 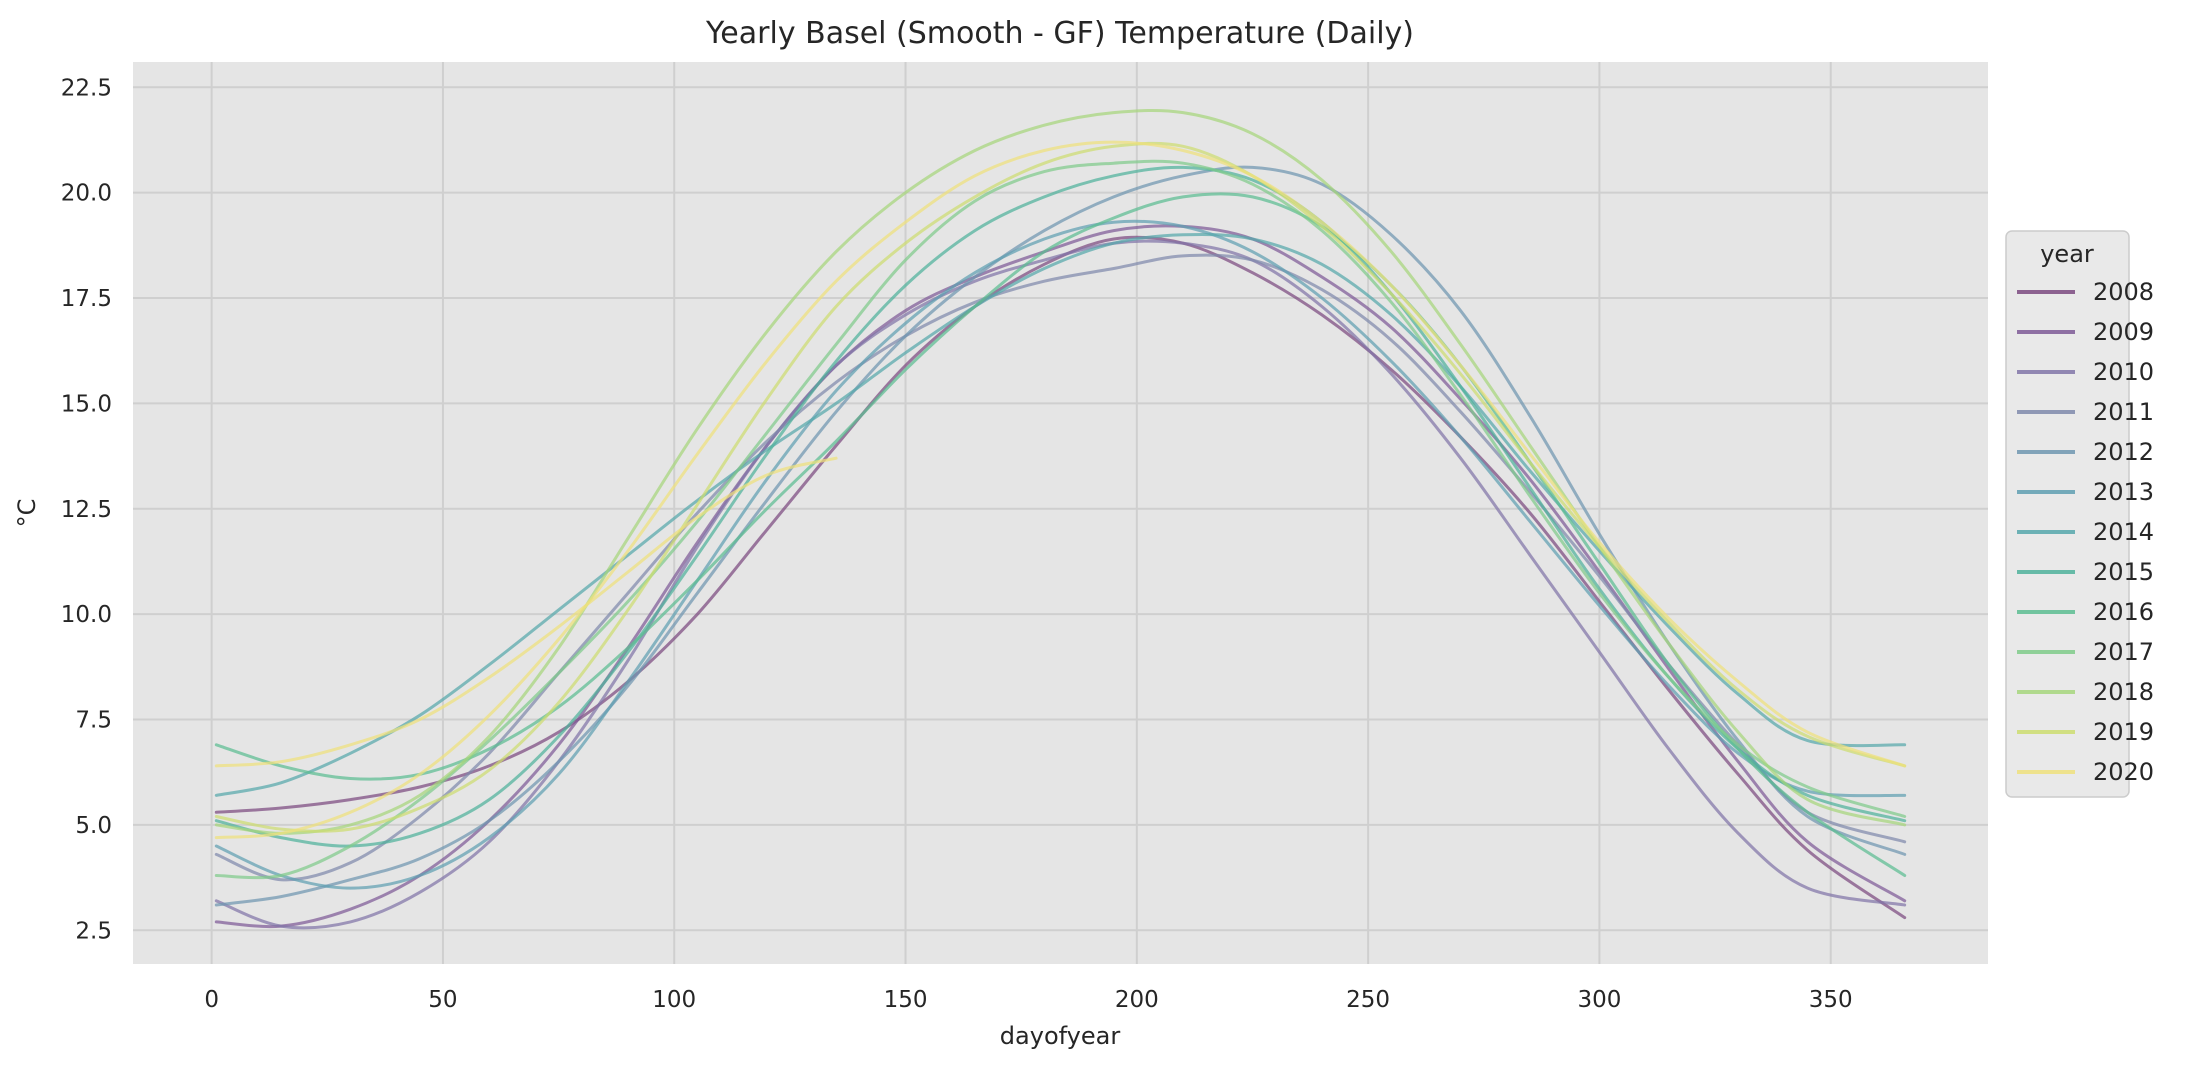 I want to click on x-axis-title: dayofyear, so click(x=1060, y=1036).